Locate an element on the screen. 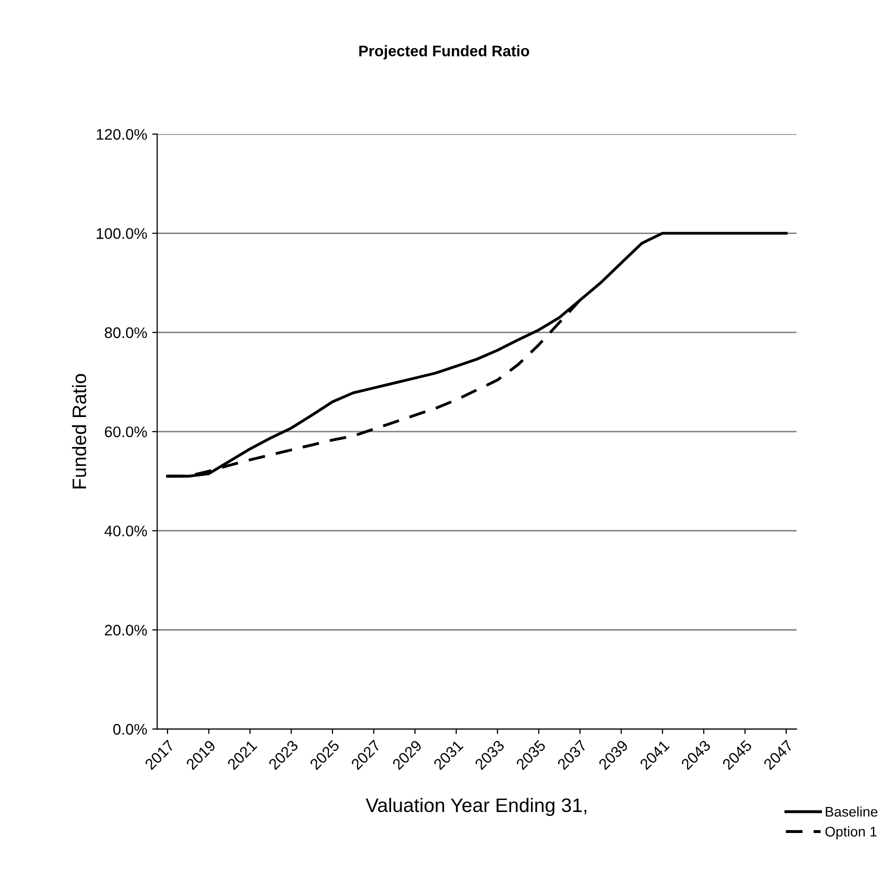 This screenshot has height=871, width=888. chart-title: Projected Funded Ratio is located at coordinates (444, 52).